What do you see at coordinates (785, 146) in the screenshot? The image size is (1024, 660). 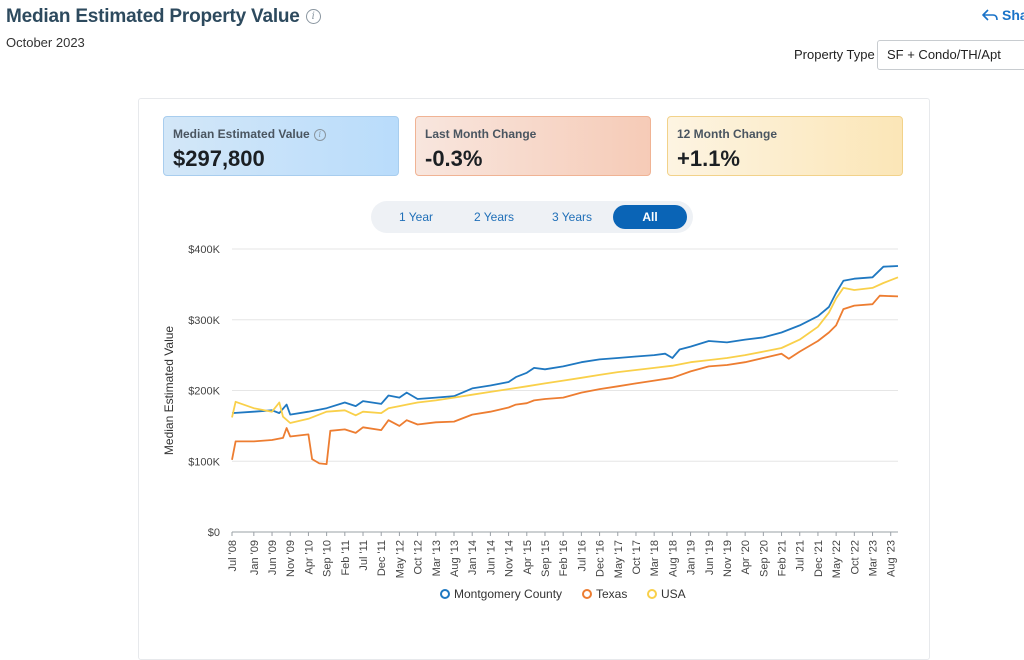 I see `kpi-card-12-month-change: 12 Month Change +1.1%` at bounding box center [785, 146].